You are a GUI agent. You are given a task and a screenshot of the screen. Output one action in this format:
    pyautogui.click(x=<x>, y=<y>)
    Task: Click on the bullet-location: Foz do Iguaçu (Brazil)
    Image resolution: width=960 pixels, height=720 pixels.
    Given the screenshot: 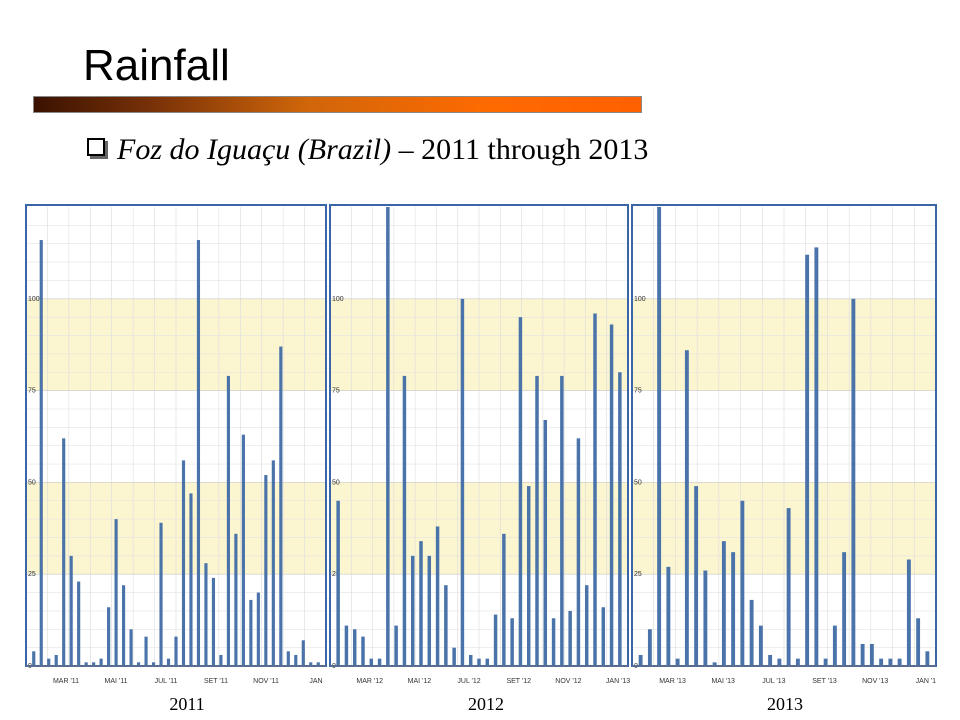 What is the action you would take?
    pyautogui.click(x=254, y=149)
    